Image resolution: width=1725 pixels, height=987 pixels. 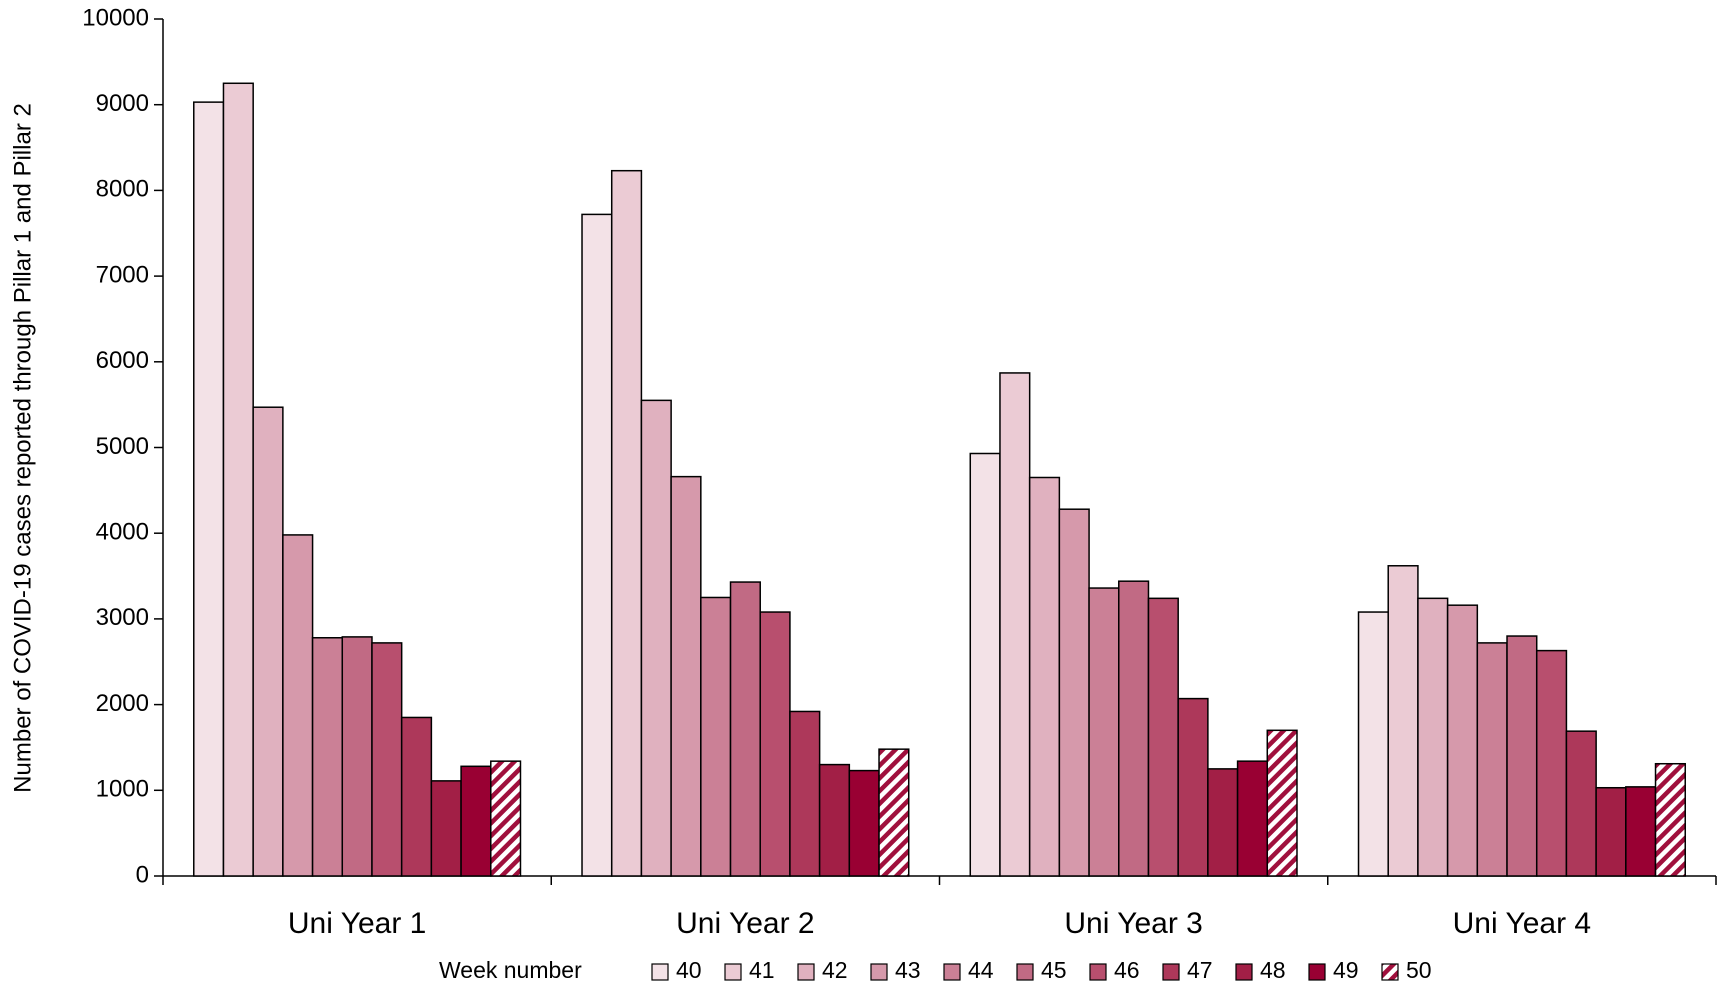 I want to click on y-tick-label: 2000, so click(x=122, y=703).